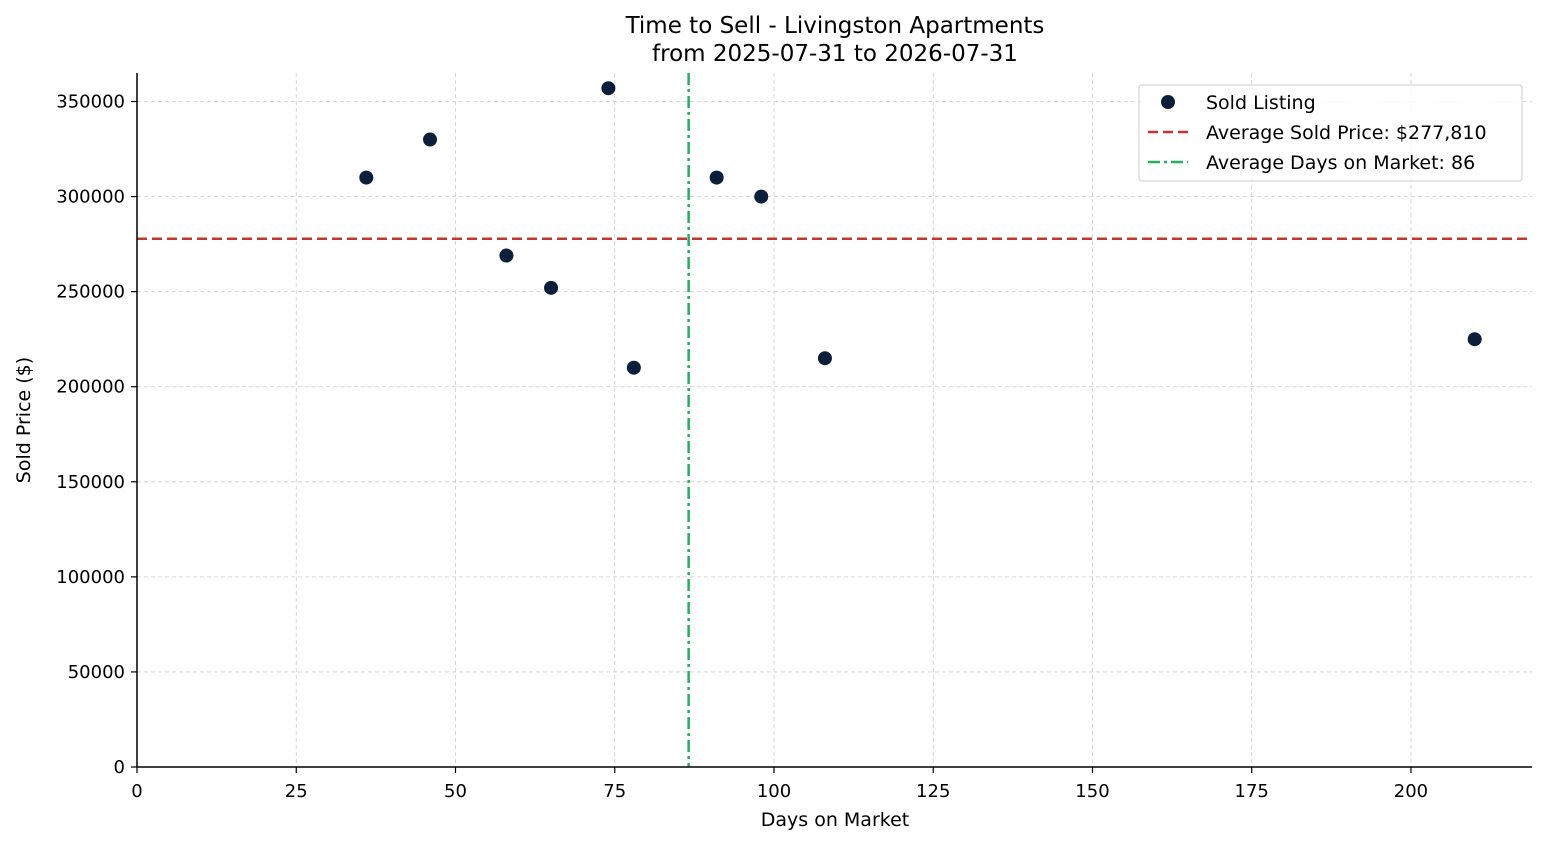  What do you see at coordinates (96, 672) in the screenshot?
I see `y-tick-label: 50000` at bounding box center [96, 672].